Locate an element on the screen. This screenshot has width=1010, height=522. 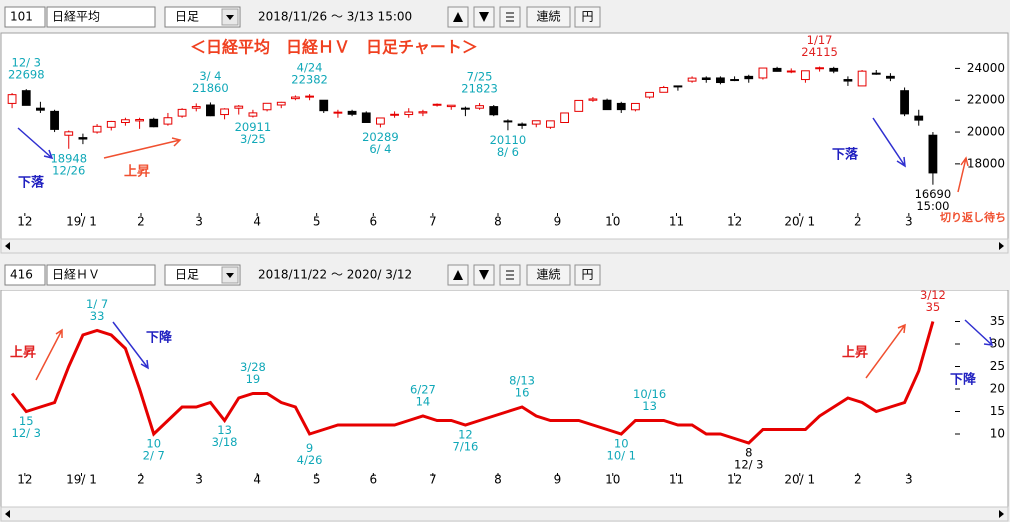
annotation: 10/ 1 is located at coordinates (621, 456).